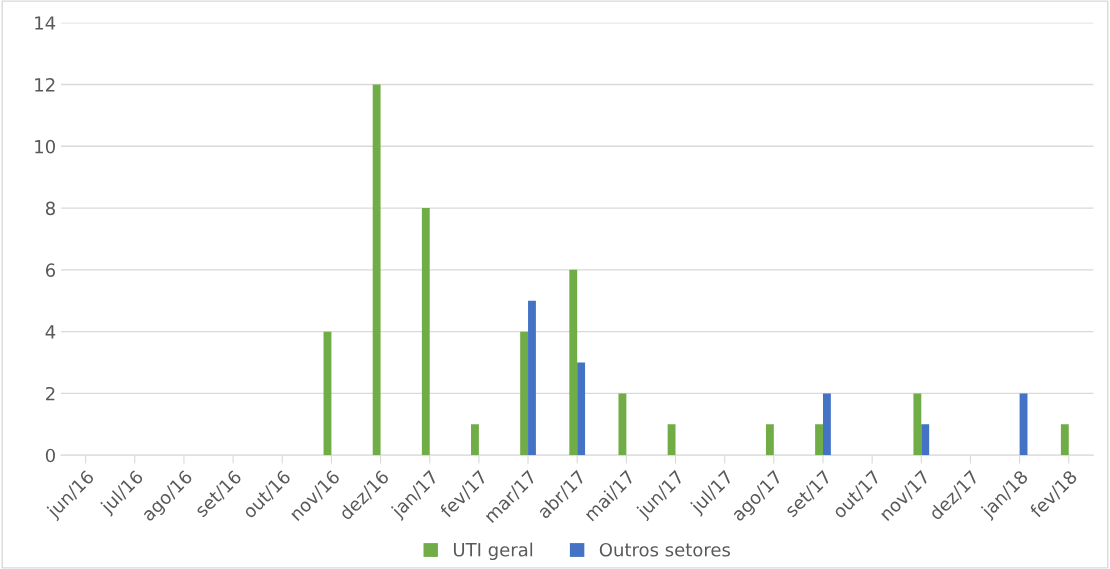 Image resolution: width=1110 pixels, height=569 pixels. What do you see at coordinates (45, 146) in the screenshot?
I see `y-tick-label: 10` at bounding box center [45, 146].